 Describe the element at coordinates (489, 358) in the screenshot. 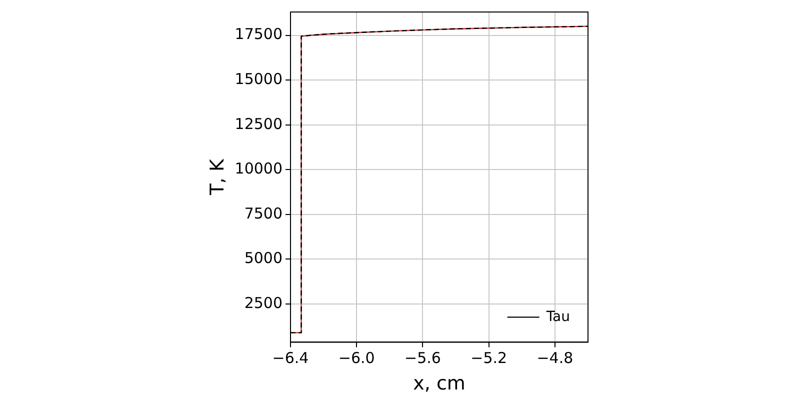

I see `x-tick-label: −5.2` at that location.